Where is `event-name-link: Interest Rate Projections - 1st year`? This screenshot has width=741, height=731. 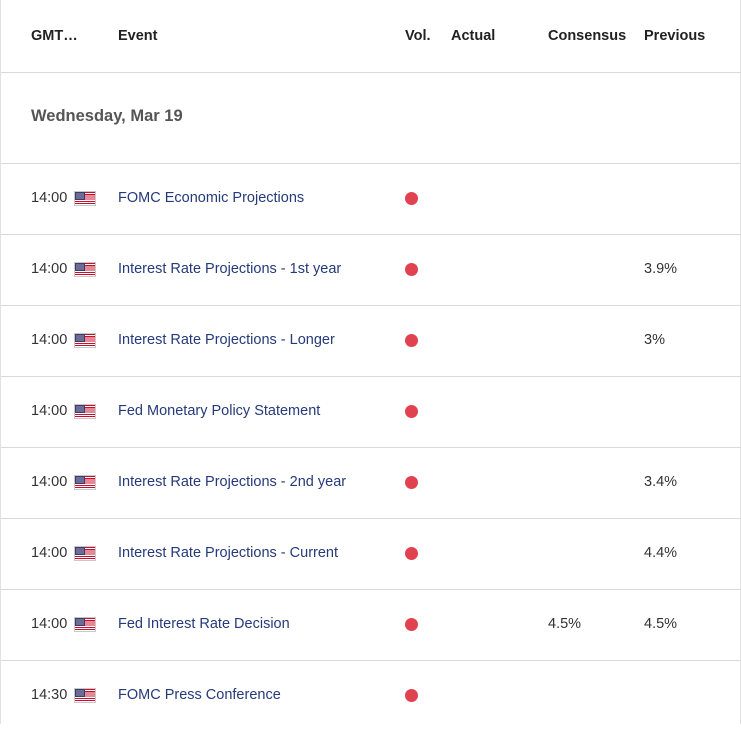 event-name-link: Interest Rate Projections - 1st year is located at coordinates (230, 269).